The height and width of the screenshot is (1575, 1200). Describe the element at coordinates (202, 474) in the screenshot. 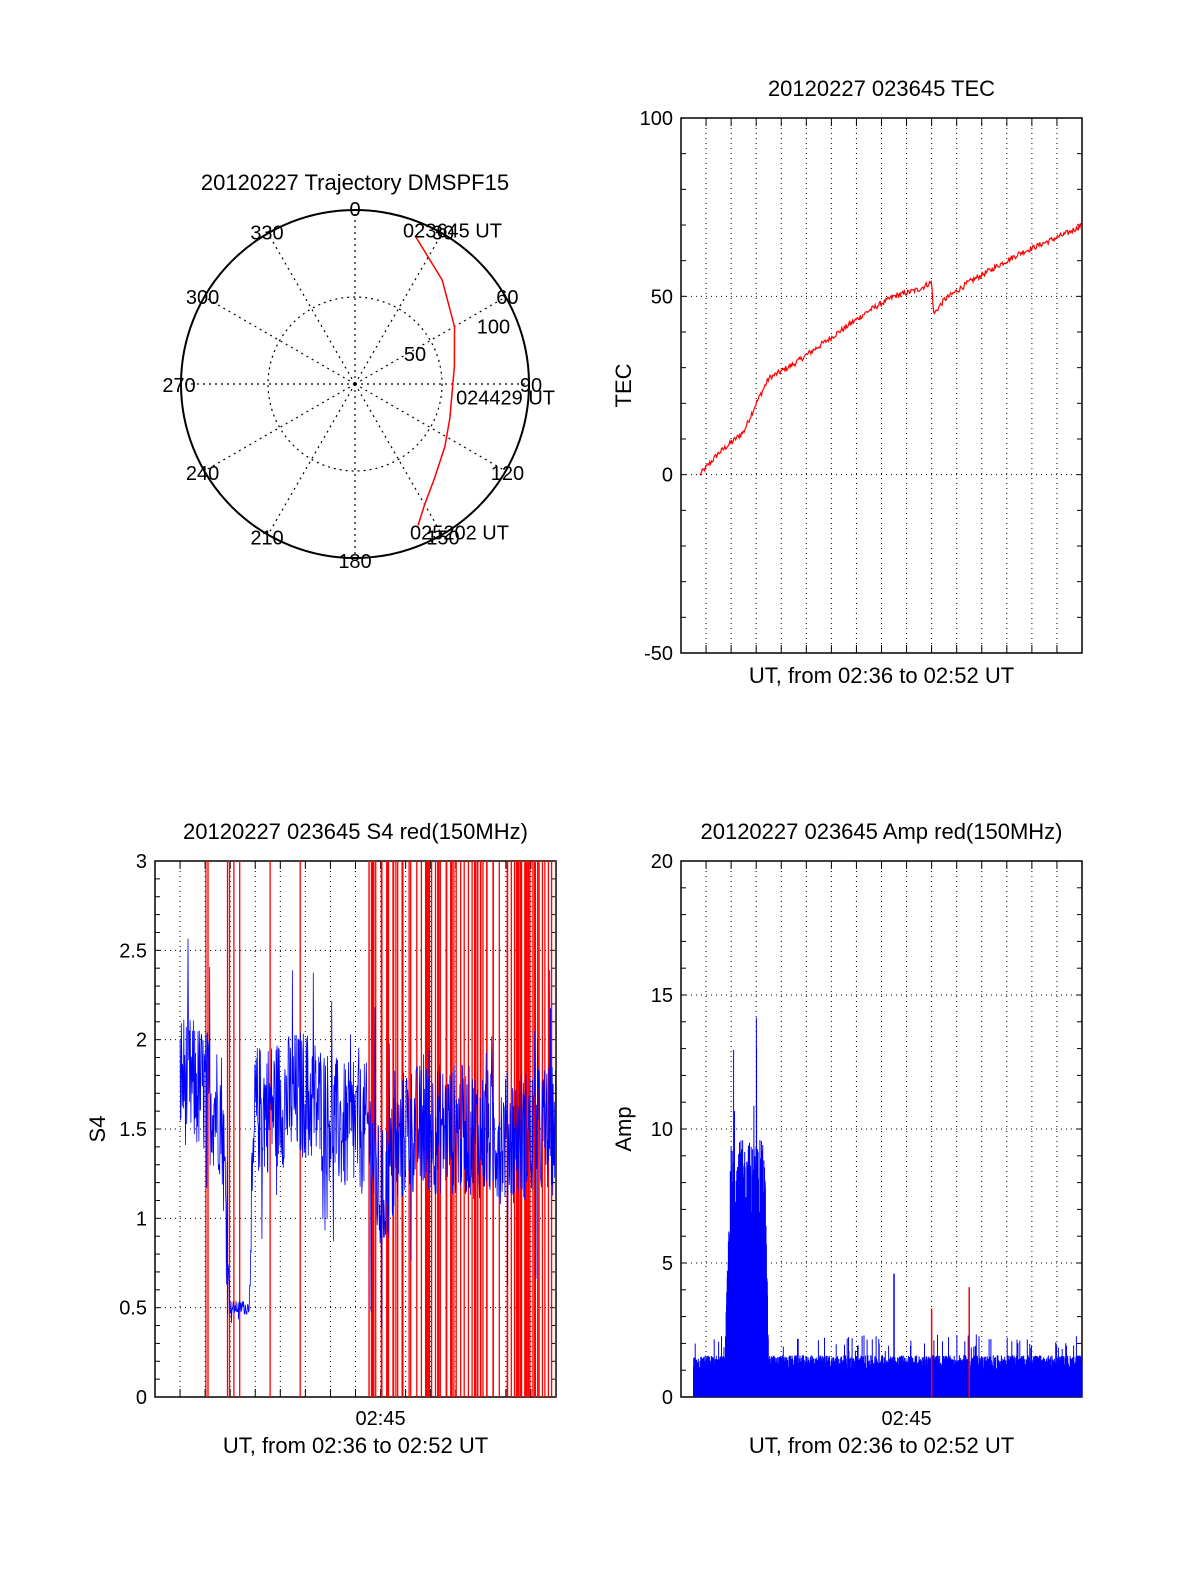

I see `polar-angle-label: 240` at that location.